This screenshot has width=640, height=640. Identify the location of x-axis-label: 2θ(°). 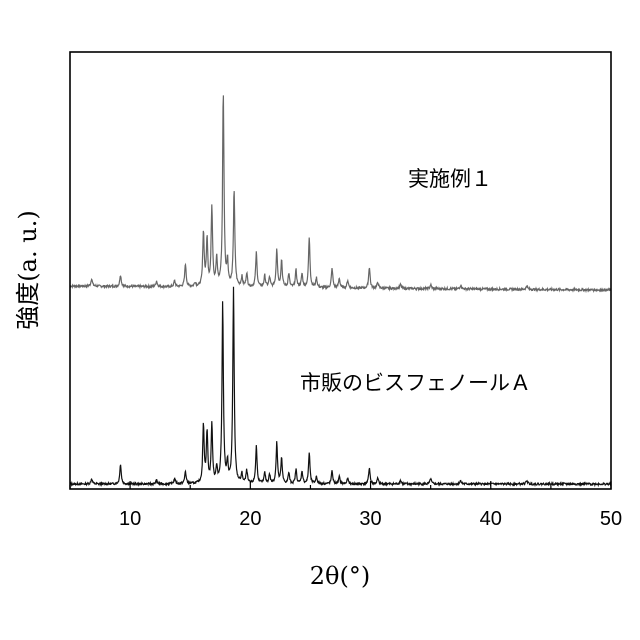
(340, 576).